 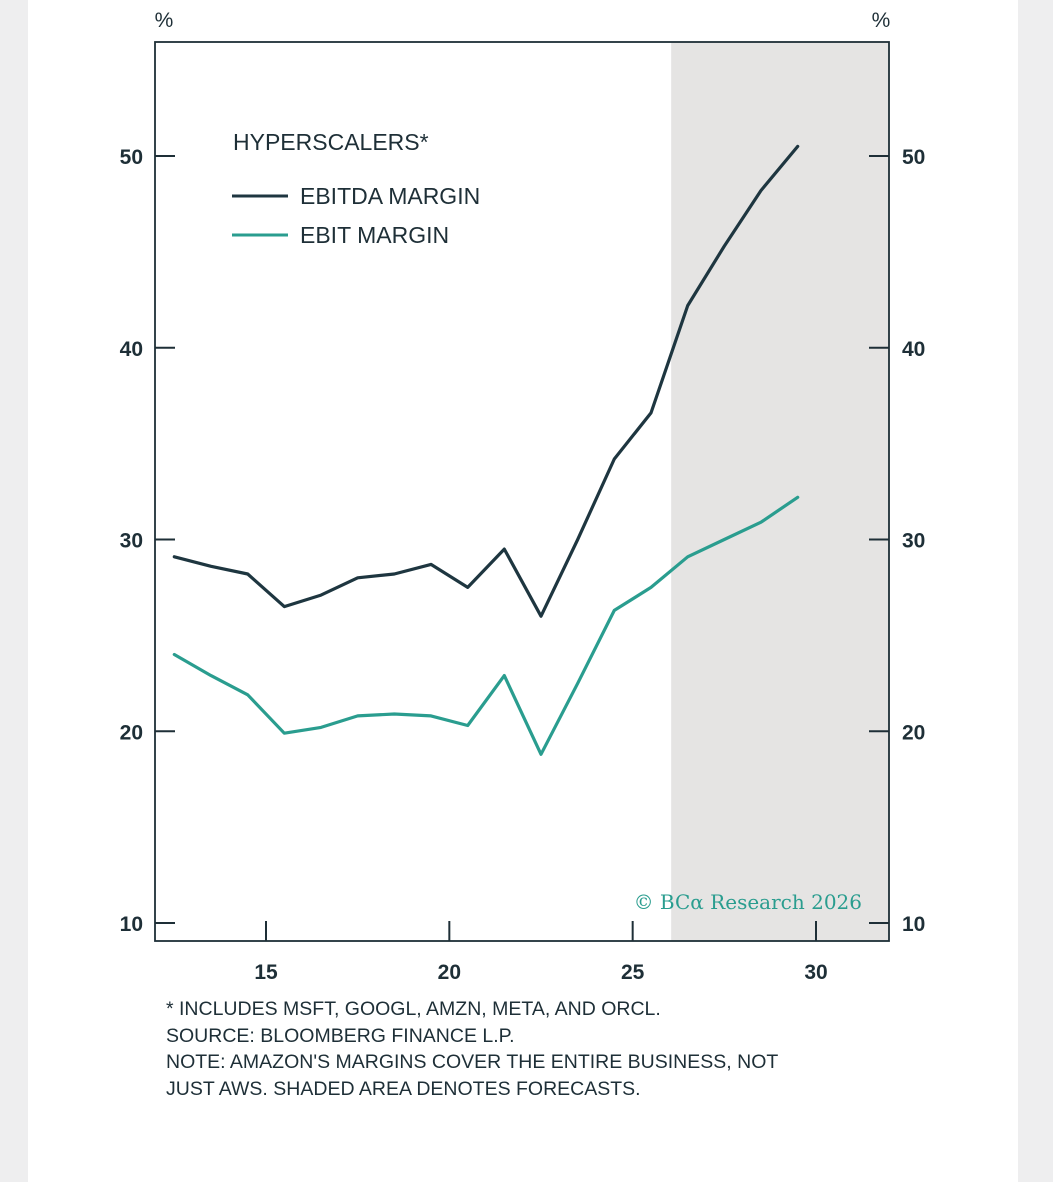 What do you see at coordinates (748, 902) in the screenshot?
I see `copyright-watermark: © BCα Research 2026` at bounding box center [748, 902].